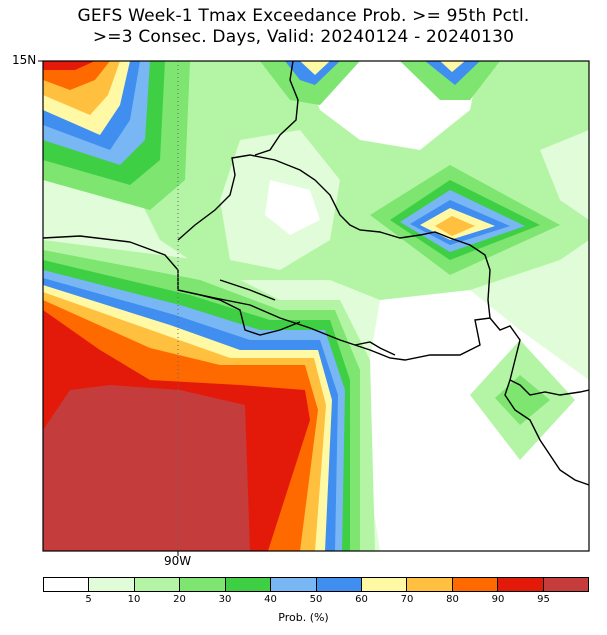 The image size is (607, 635). What do you see at coordinates (303, 617) in the screenshot?
I see `legend-unit-label: Prob. (%)` at bounding box center [303, 617].